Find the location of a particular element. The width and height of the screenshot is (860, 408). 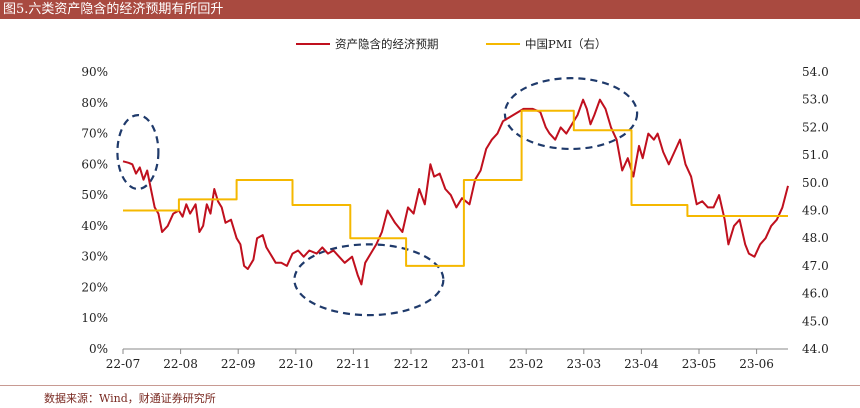

right-tick-label: 47.0 is located at coordinates (815, 266).